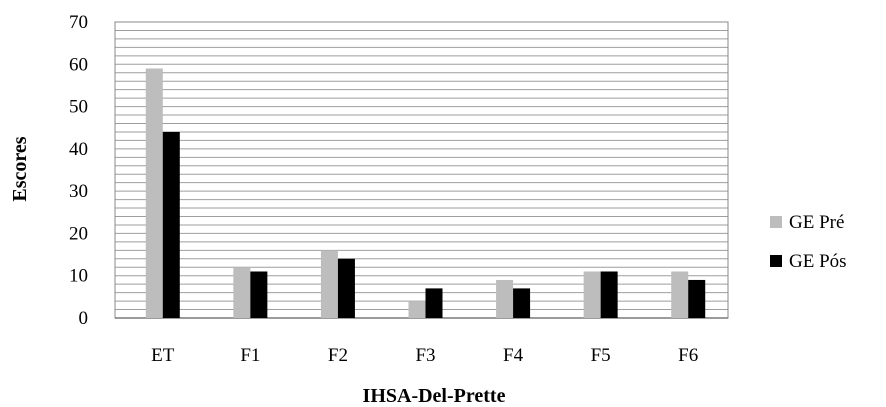 This screenshot has width=886, height=407. I want to click on bar-ge-pos-f2, so click(346, 288).